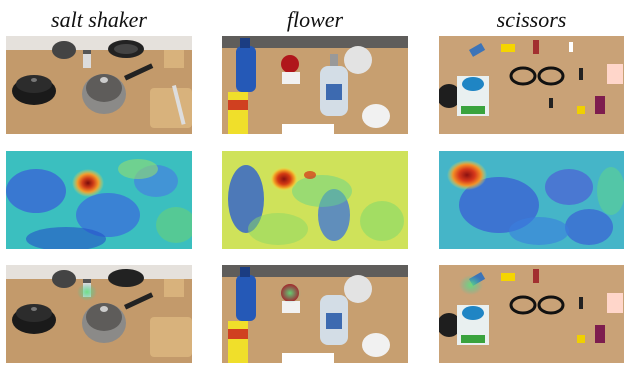  Describe the element at coordinates (99, 85) in the screenshot. I see `photo-salt-shaker` at that location.